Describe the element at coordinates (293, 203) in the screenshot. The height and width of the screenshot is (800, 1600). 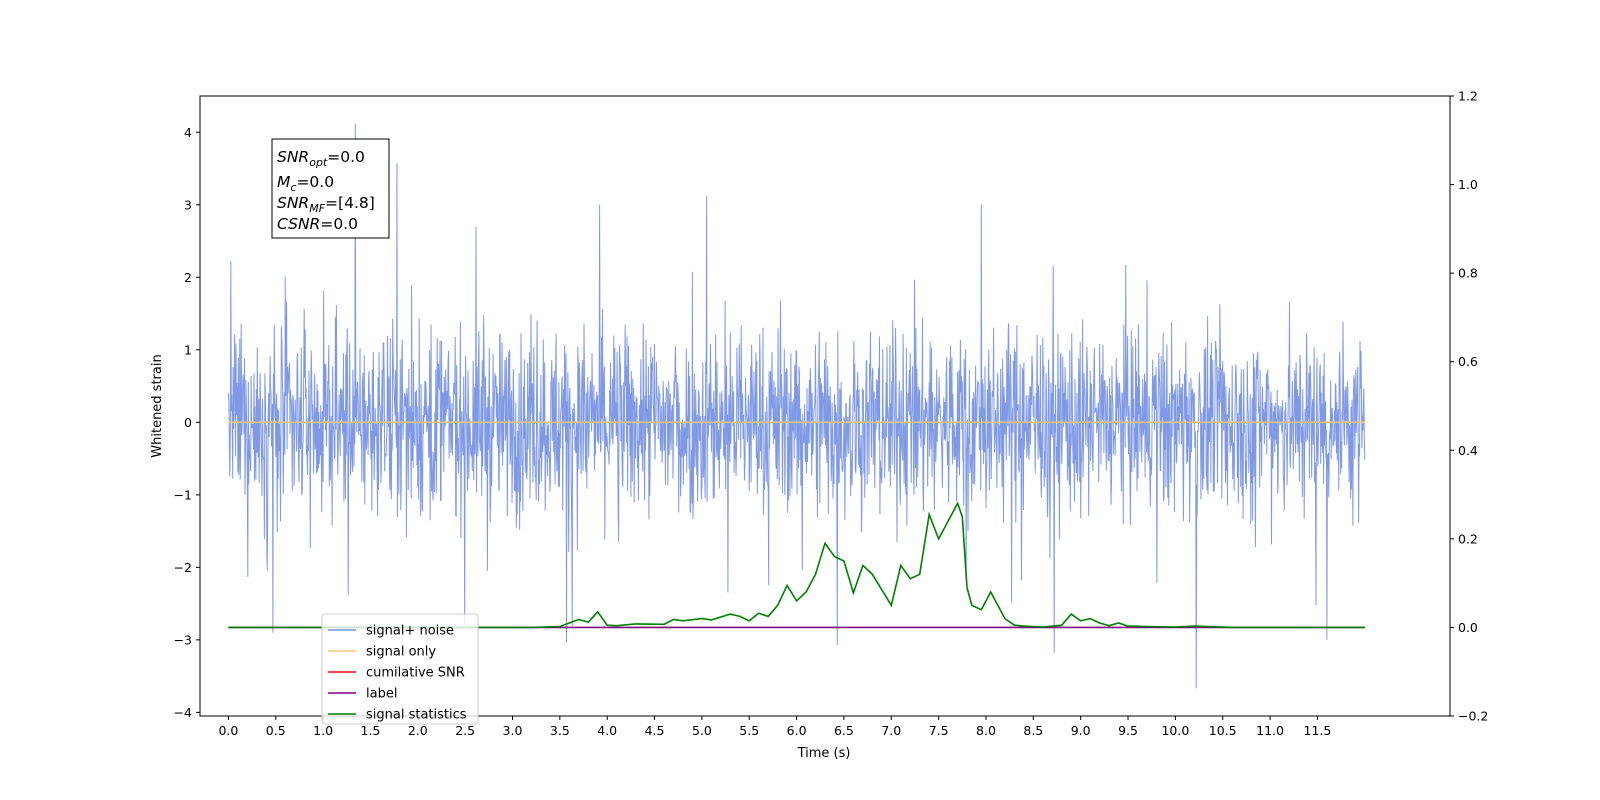
I see `annotation-snr-mf-base: SNR` at that location.